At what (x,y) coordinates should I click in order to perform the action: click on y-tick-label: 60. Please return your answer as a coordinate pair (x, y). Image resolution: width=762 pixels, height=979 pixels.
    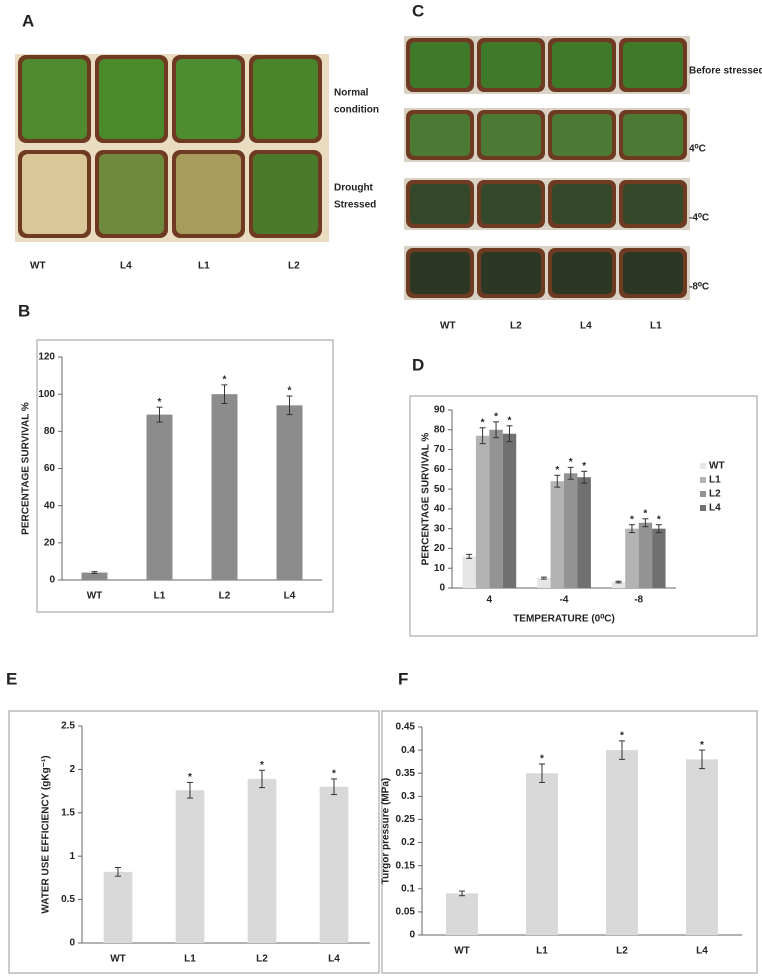
    Looking at the image, I should click on (50, 468).